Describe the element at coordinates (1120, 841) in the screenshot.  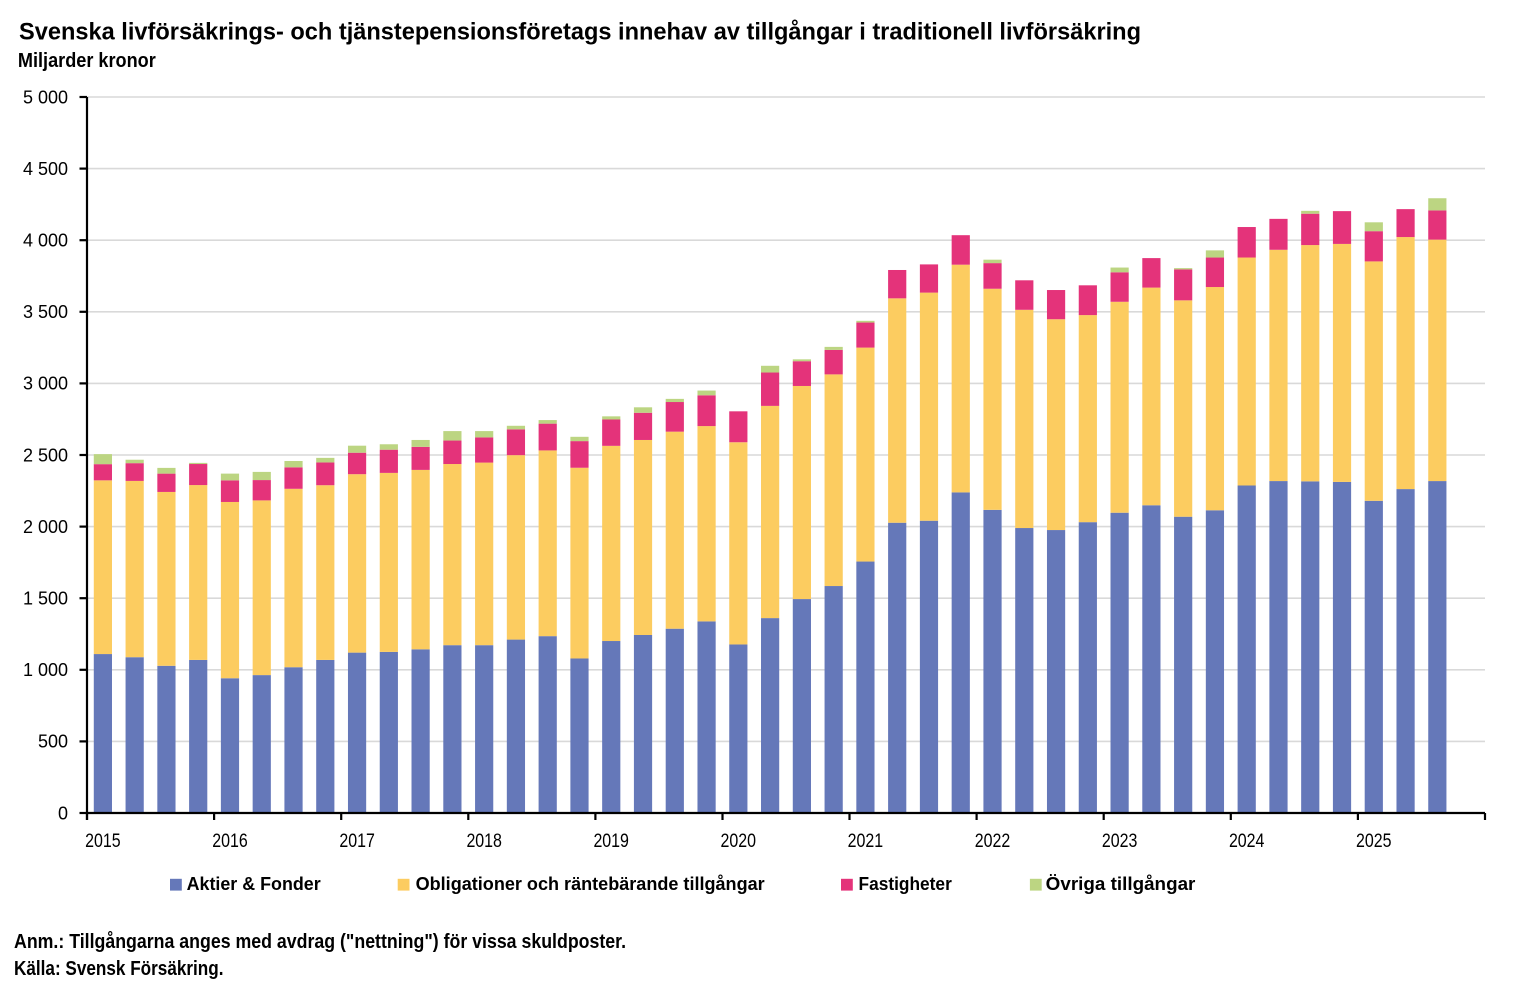
I see `svg-text: 2023` at that location.